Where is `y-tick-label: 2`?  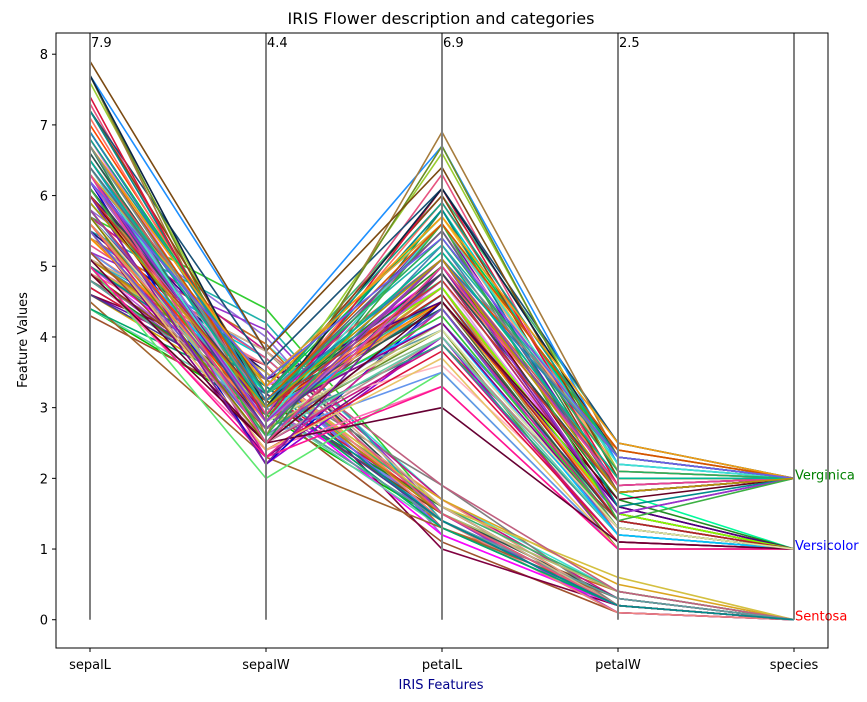 y-tick-label: 2 is located at coordinates (44, 479).